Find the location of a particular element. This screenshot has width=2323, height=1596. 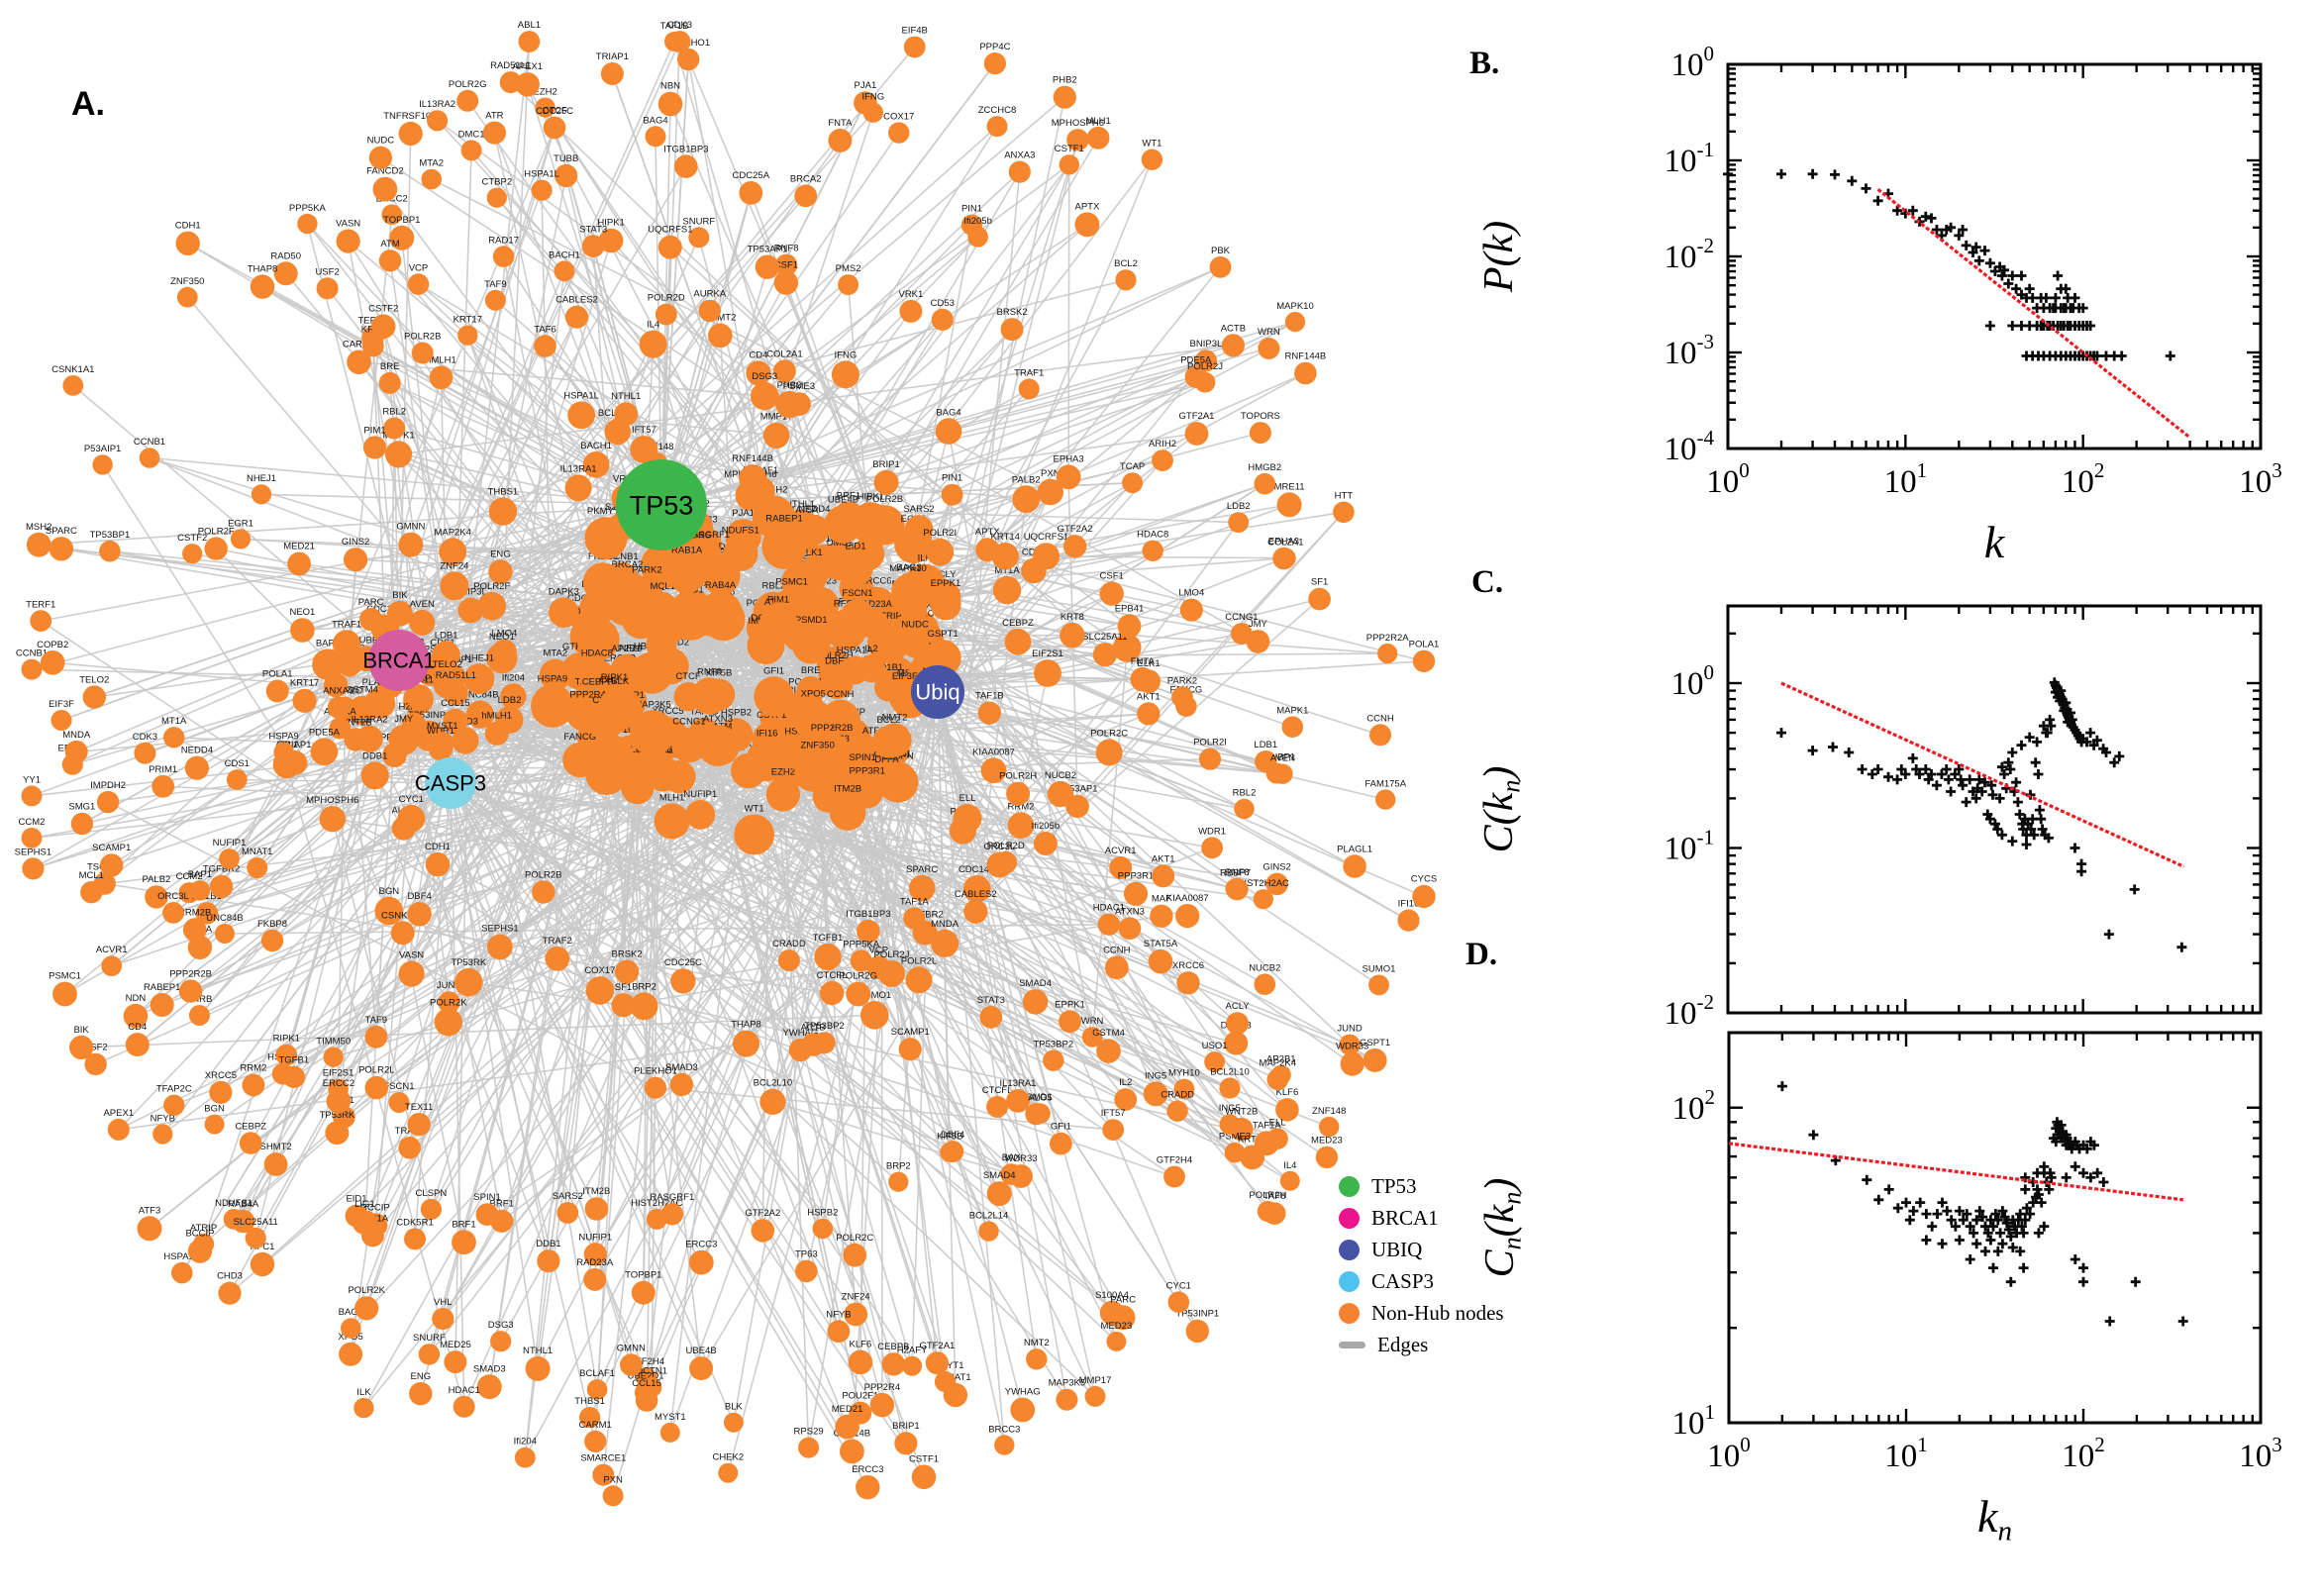

panel-a-label: A. is located at coordinates (88, 104).